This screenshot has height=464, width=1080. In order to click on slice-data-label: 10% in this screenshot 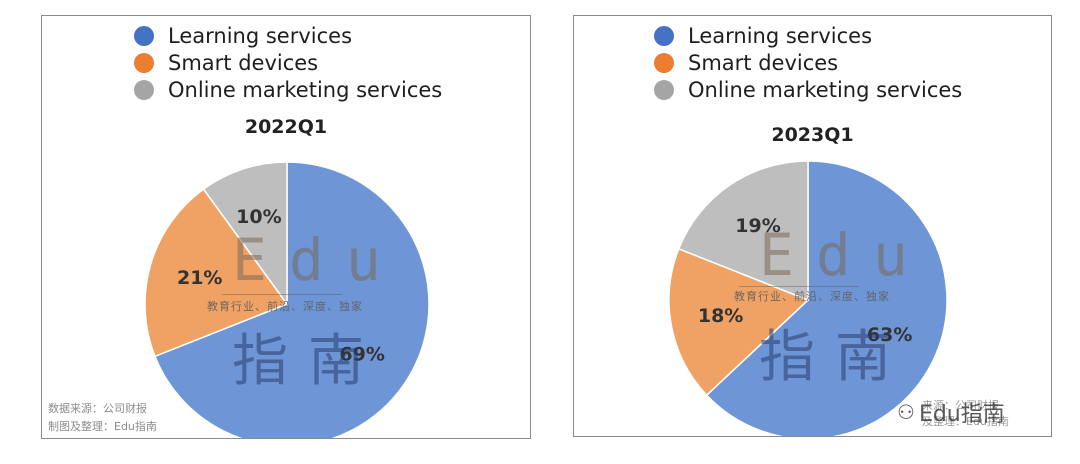, I will do `click(258, 217)`.